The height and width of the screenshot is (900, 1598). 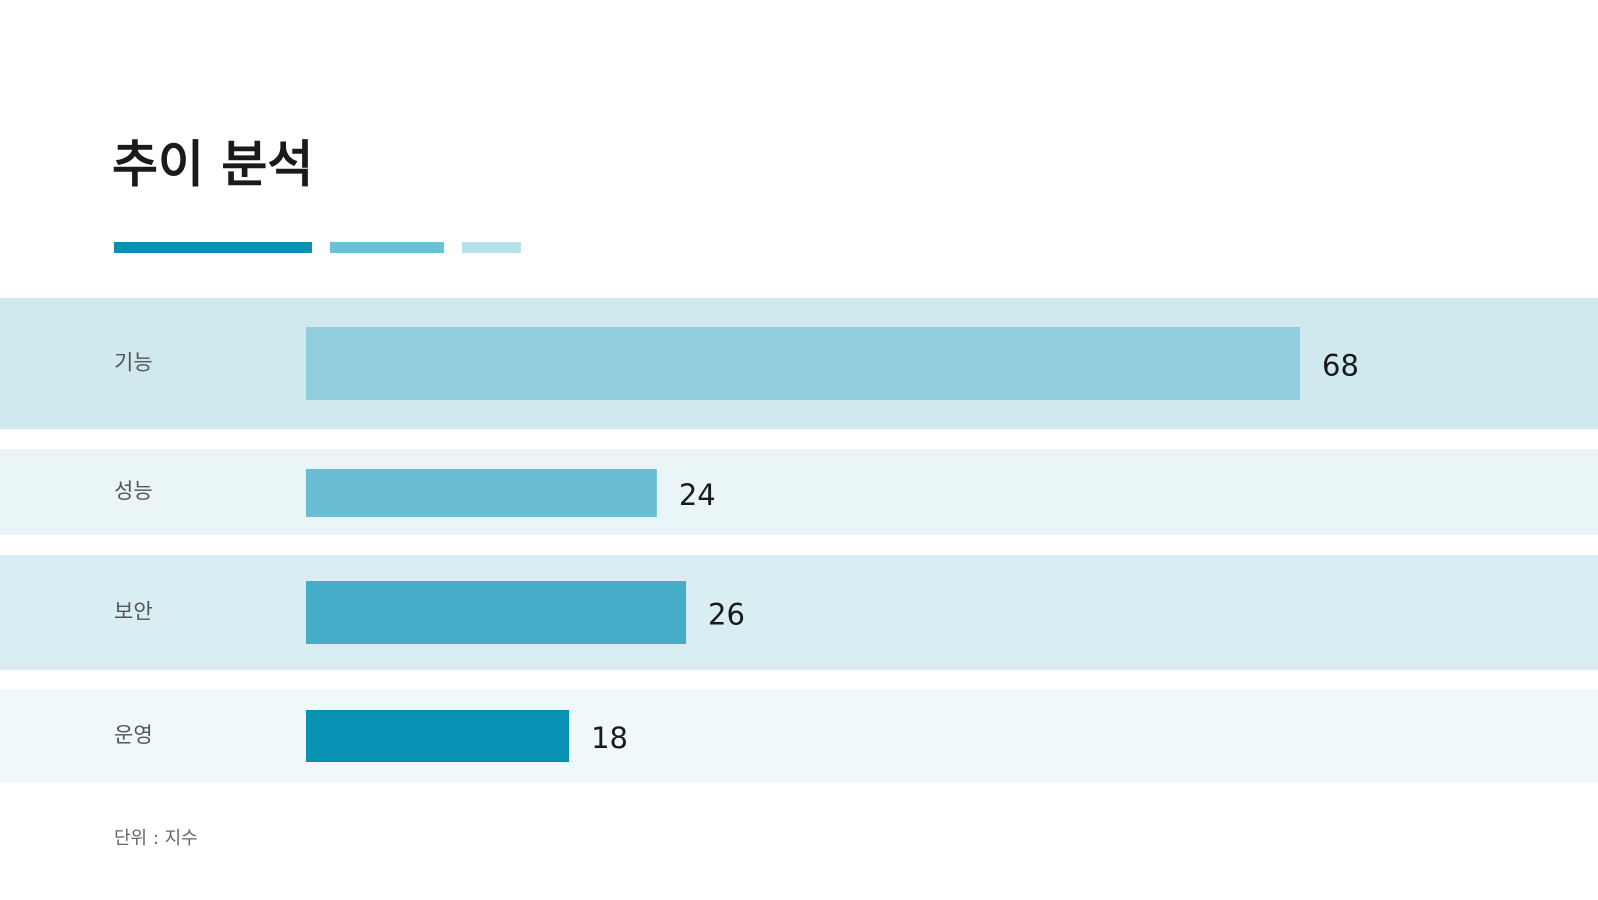 I want to click on category-label: 성능, so click(x=133, y=491).